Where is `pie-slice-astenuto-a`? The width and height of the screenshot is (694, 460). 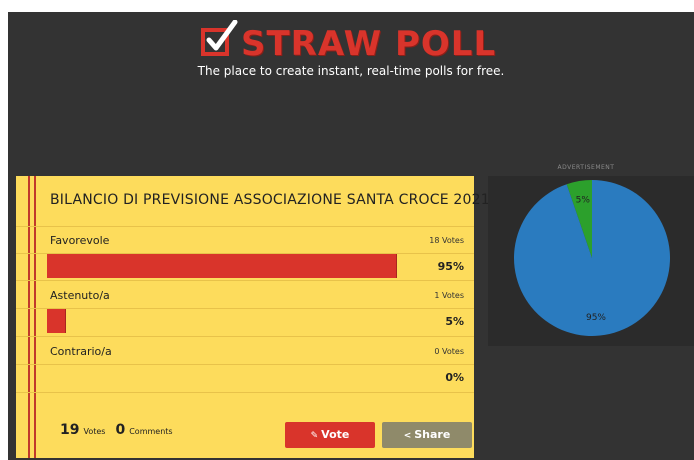 pie-slice-astenuto-a is located at coordinates (579, 219).